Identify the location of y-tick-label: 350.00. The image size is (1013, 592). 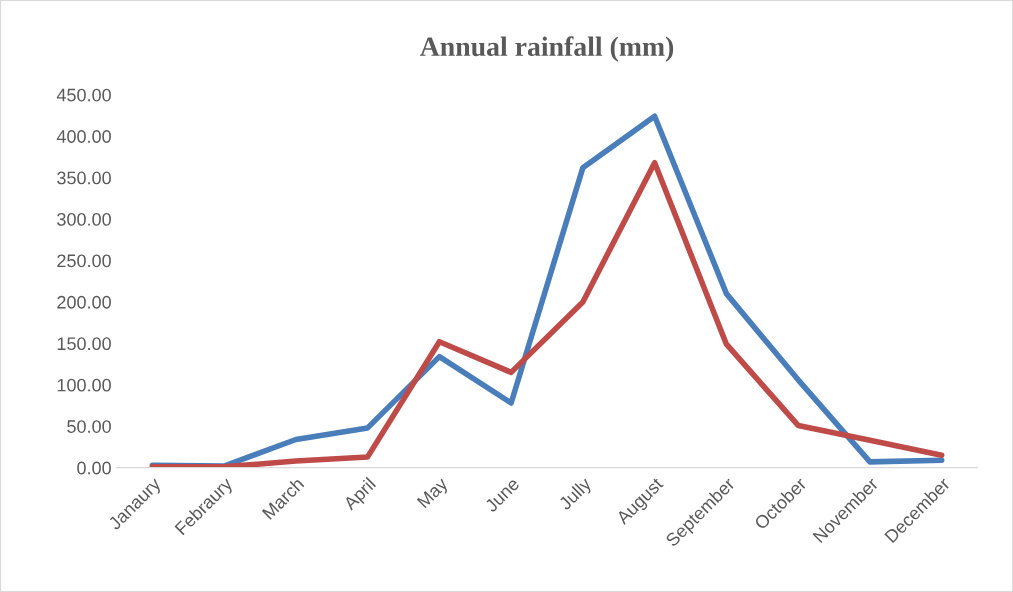
(84, 178).